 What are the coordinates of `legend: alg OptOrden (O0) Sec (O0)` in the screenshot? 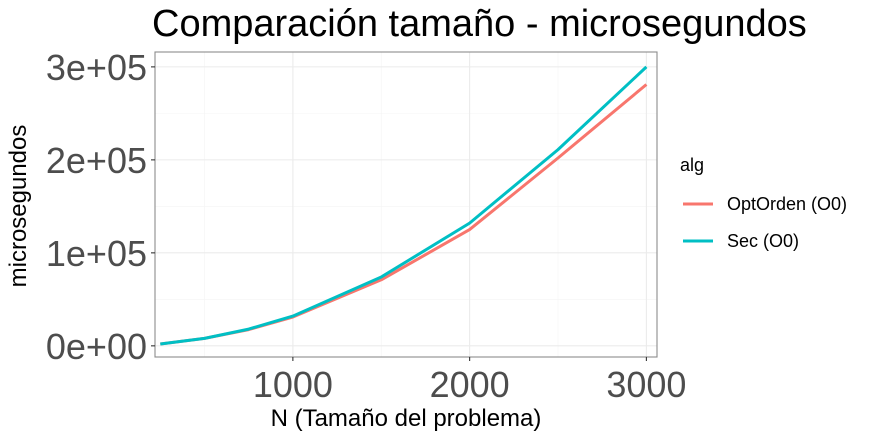 It's located at (763, 203).